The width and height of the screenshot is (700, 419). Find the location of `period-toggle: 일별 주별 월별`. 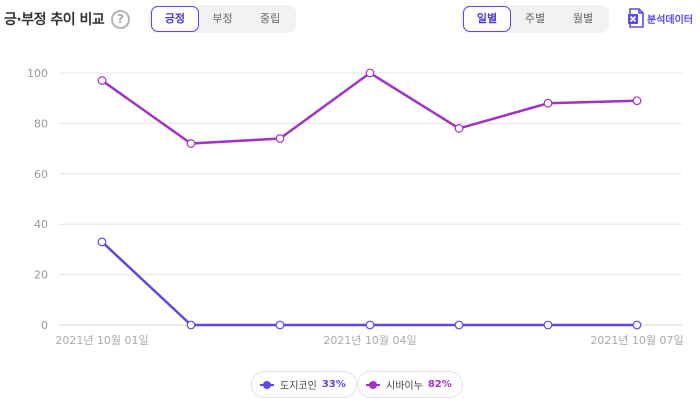

period-toggle: 일별 주별 월별 is located at coordinates (535, 19).